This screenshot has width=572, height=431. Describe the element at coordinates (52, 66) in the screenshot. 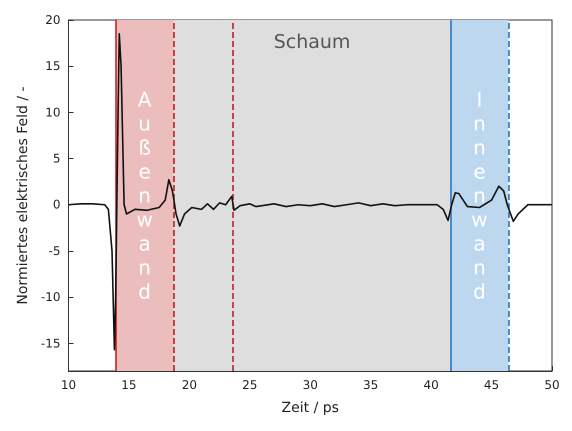

I see `y-tick-label: 15` at that location.